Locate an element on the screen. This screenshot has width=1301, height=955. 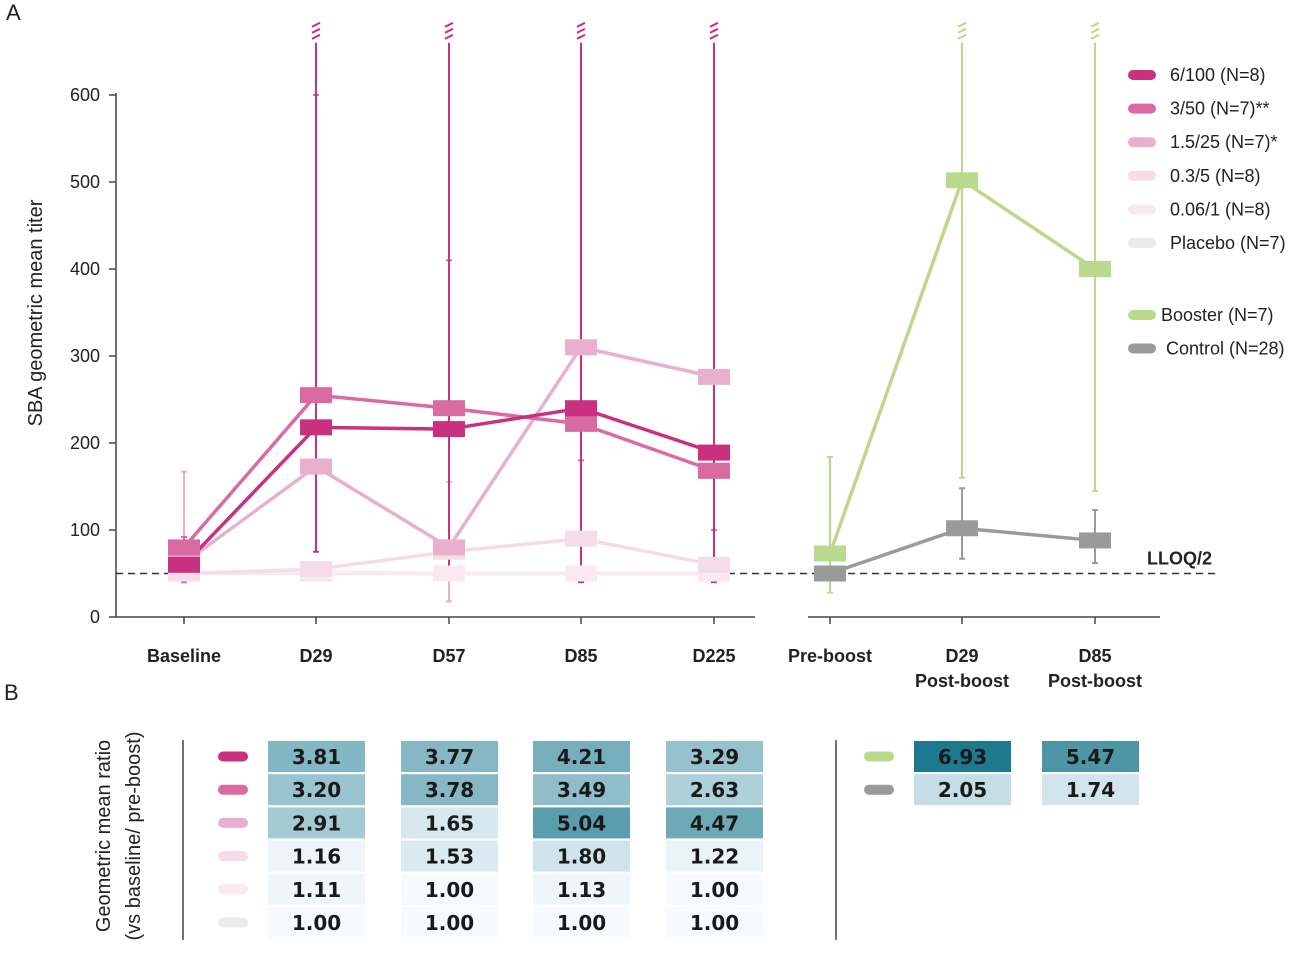
table-cell-value: 1.65 is located at coordinates (449, 823).